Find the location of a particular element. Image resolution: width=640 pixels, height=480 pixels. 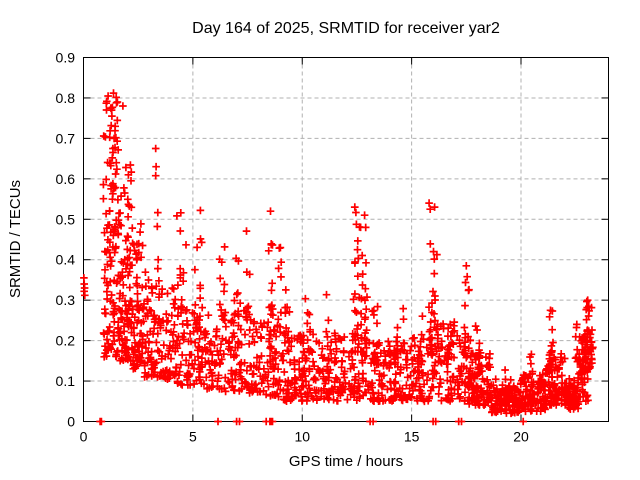

svg-text: 15 is located at coordinates (412, 437).